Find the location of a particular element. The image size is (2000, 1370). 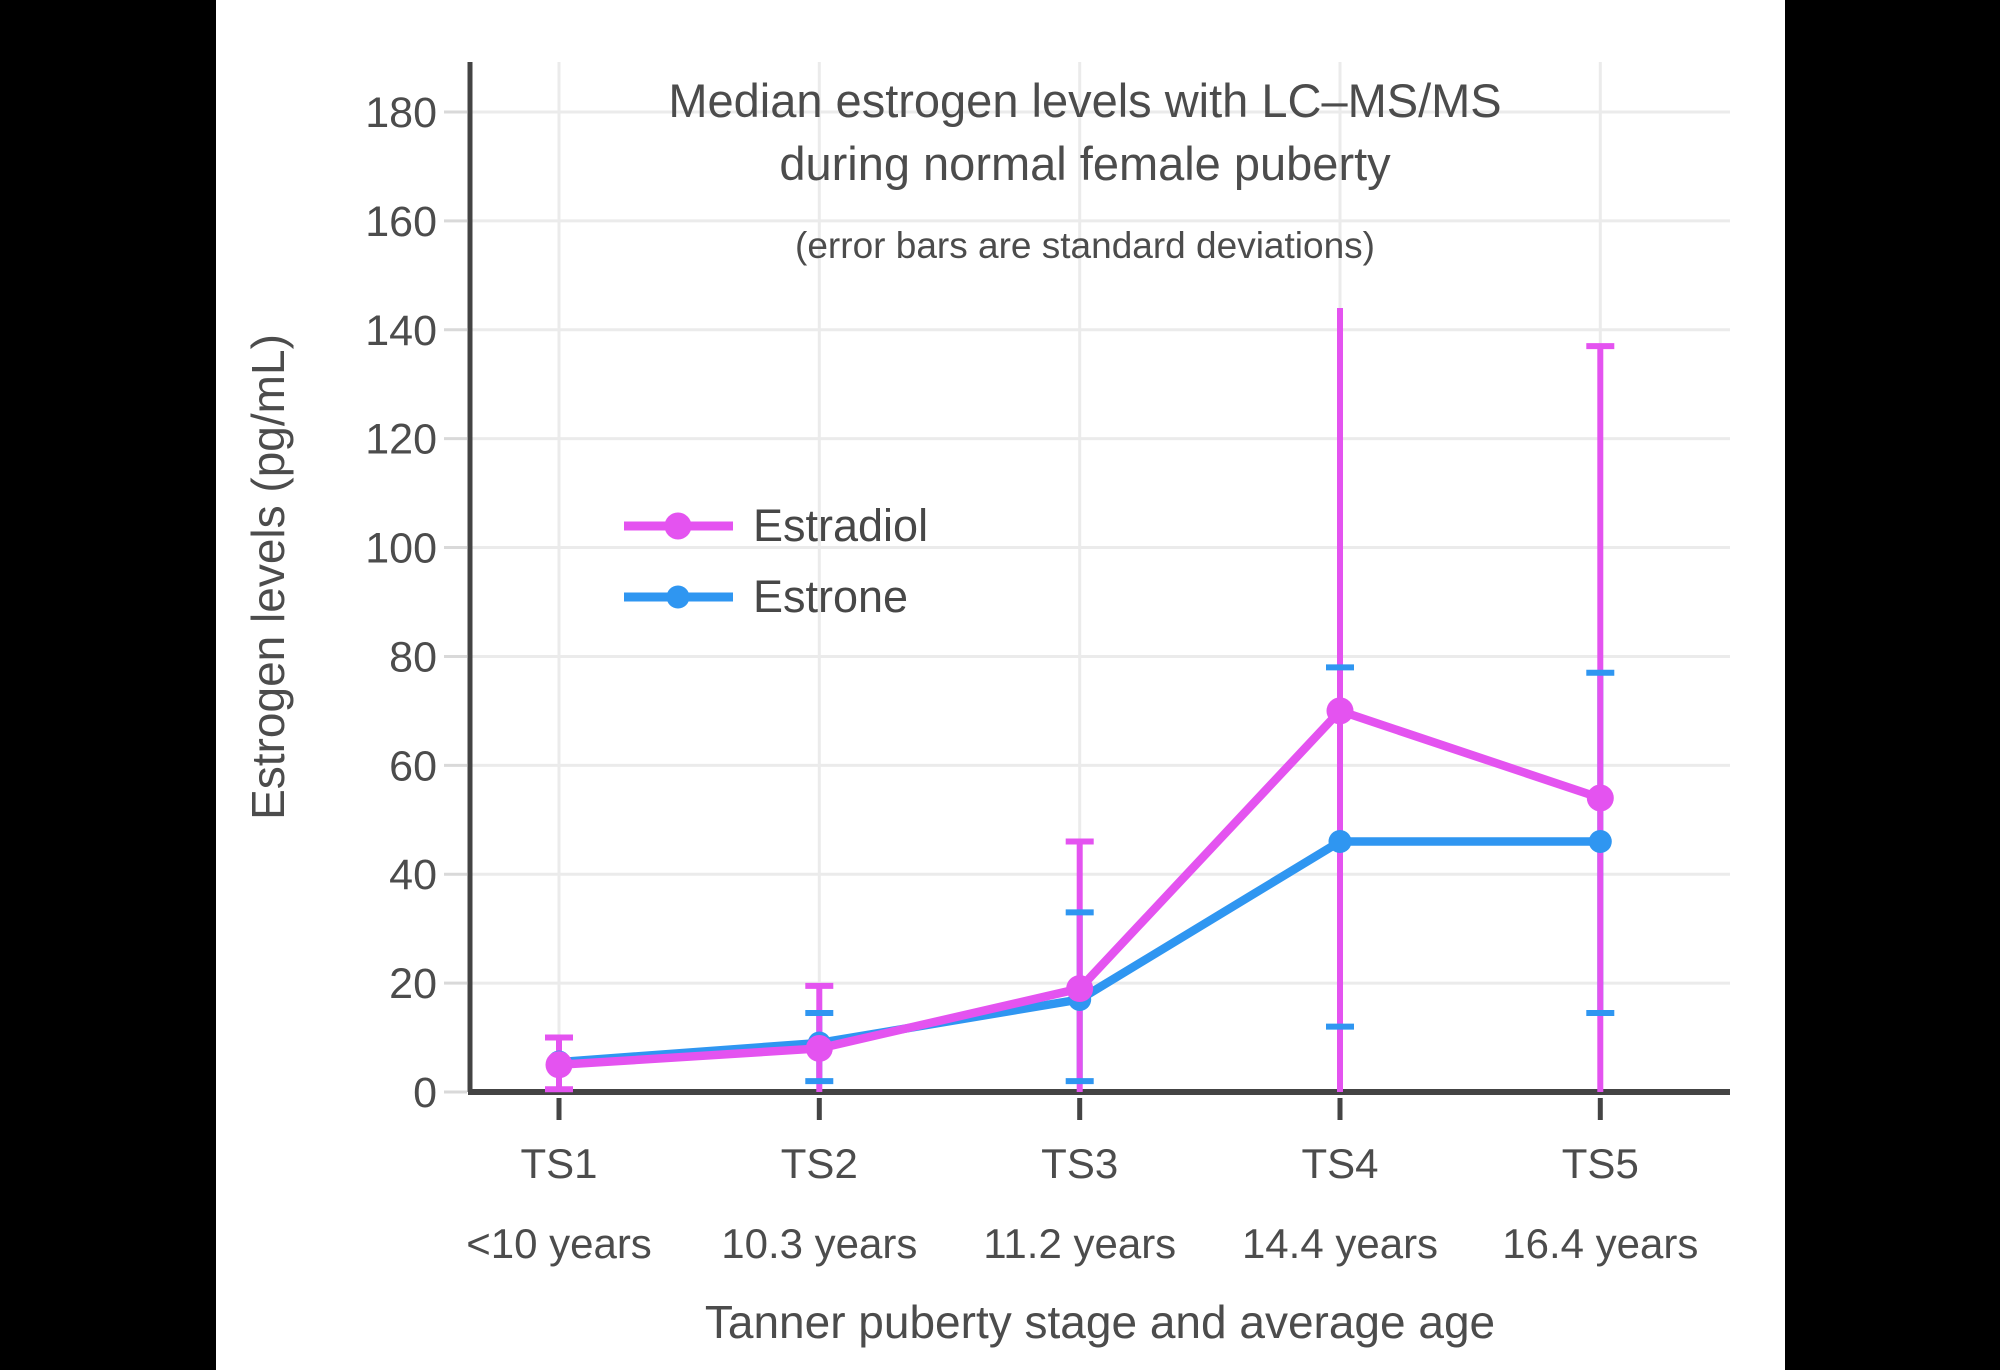

x-age-label: 14.4 years is located at coordinates (1340, 1243).